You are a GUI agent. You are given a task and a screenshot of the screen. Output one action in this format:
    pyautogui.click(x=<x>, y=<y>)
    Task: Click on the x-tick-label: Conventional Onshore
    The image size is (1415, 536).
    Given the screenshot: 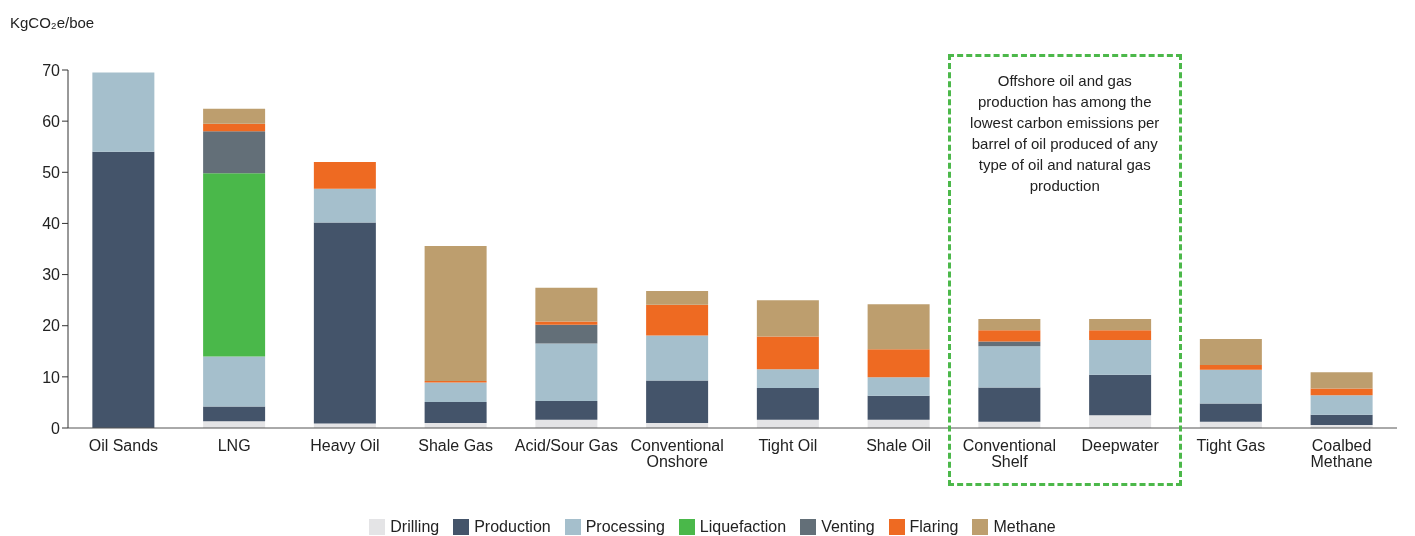 What is the action you would take?
    pyautogui.click(x=677, y=454)
    